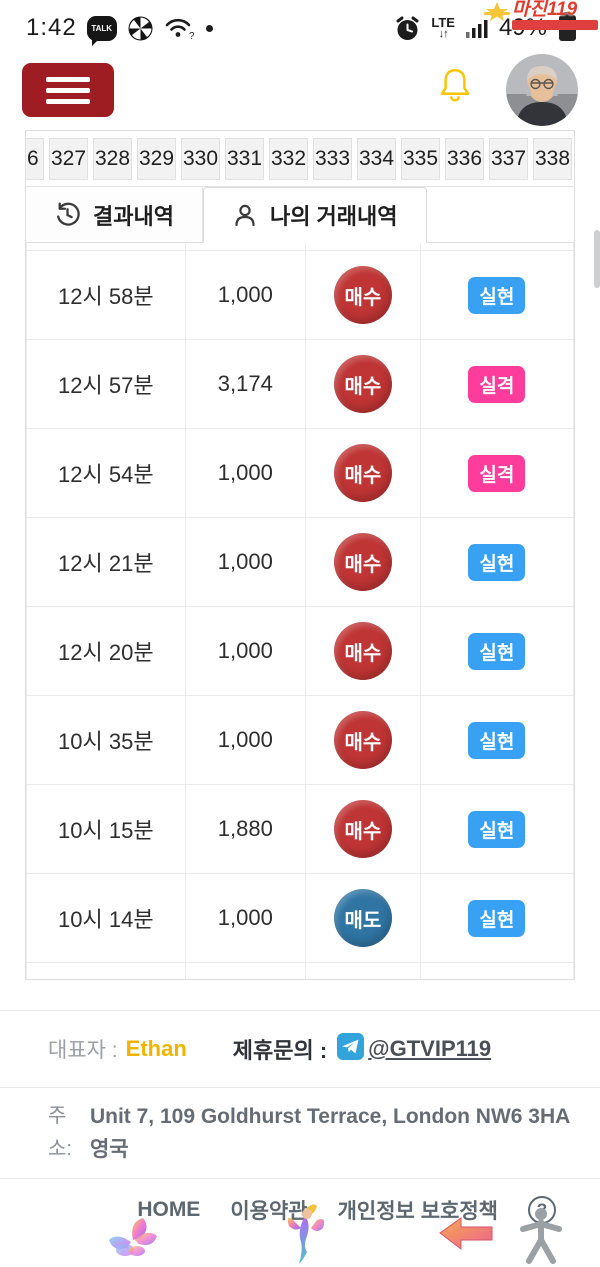  Describe the element at coordinates (597, 259) in the screenshot. I see `scrollbar-thumb` at that location.